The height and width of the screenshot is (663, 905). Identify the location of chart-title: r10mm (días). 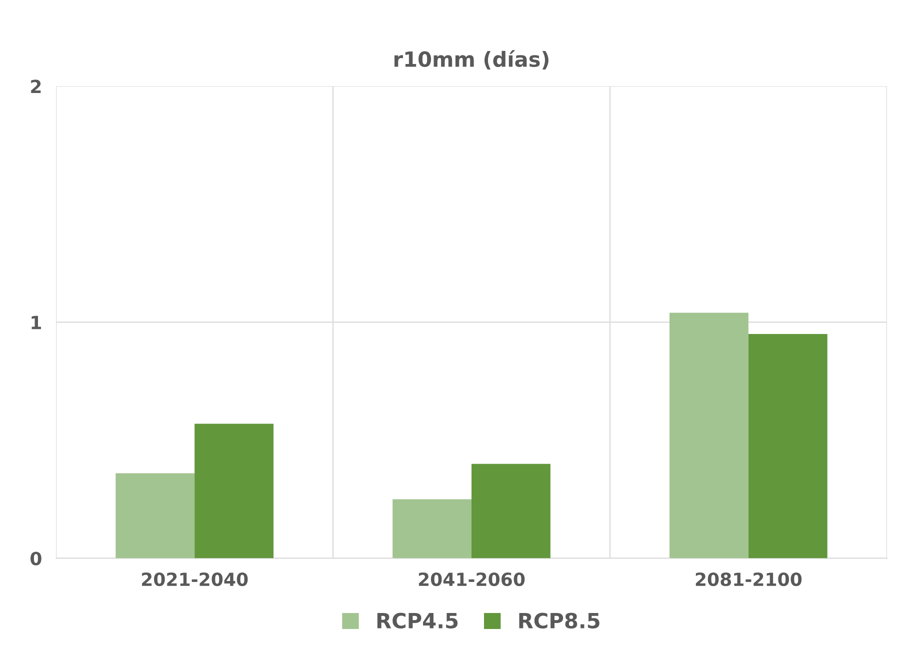
(471, 60).